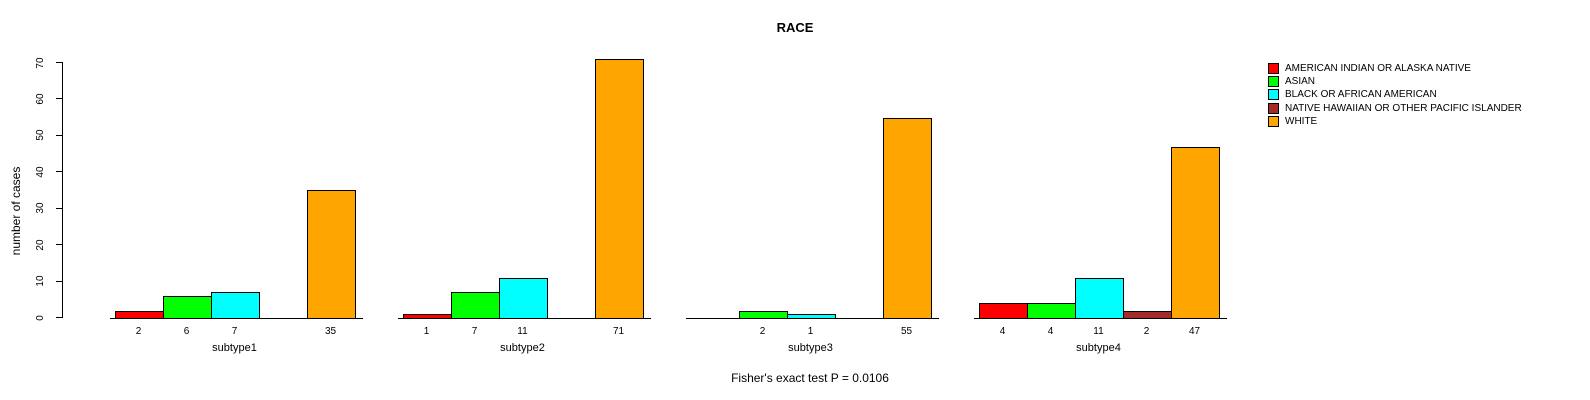 This screenshot has height=400, width=1590. What do you see at coordinates (906, 331) in the screenshot?
I see `bar-value-label: 55` at bounding box center [906, 331].